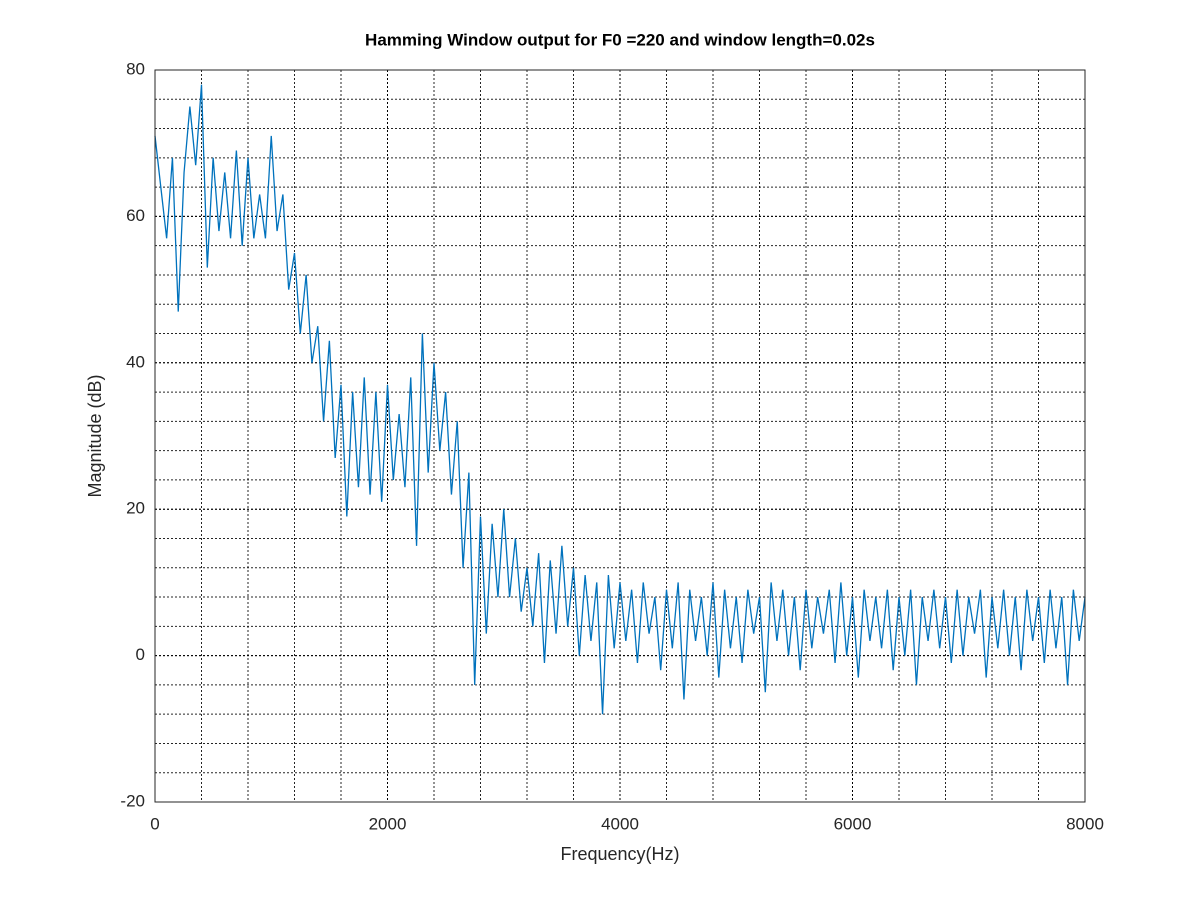 This screenshot has height=900, width=1200. I want to click on y-tick-label: 0, so click(140, 654).